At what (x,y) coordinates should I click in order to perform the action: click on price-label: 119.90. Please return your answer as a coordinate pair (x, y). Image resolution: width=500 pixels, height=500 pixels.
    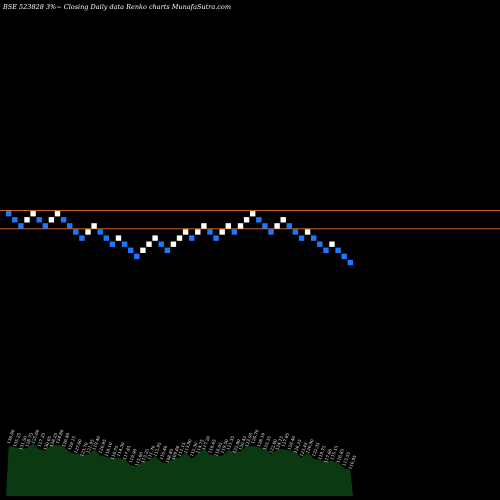
    Looking at the image, I should click on (133, 456).